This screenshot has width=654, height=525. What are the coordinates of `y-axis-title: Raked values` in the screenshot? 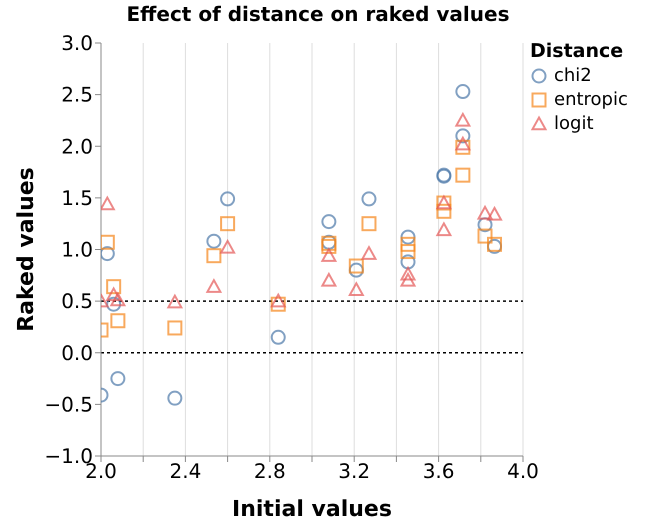 It's located at (26, 249).